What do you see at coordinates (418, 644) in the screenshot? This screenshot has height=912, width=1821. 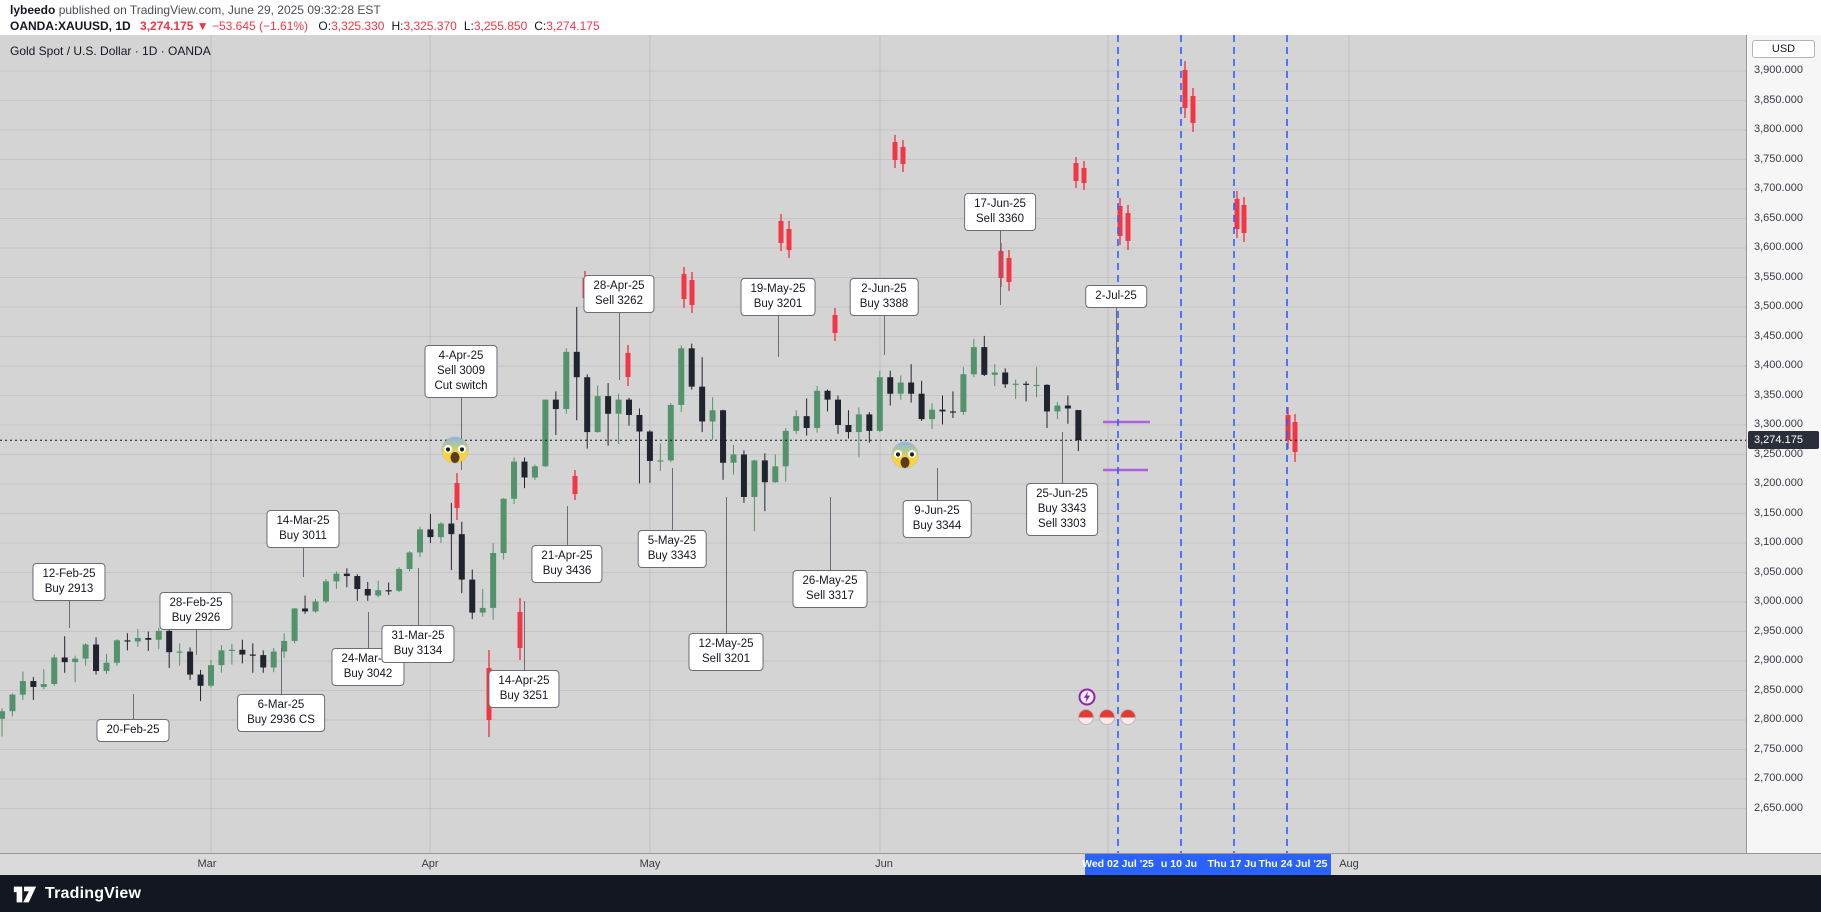 I see `trade-annotation: 31-Mar-25 Buy 3134` at bounding box center [418, 644].